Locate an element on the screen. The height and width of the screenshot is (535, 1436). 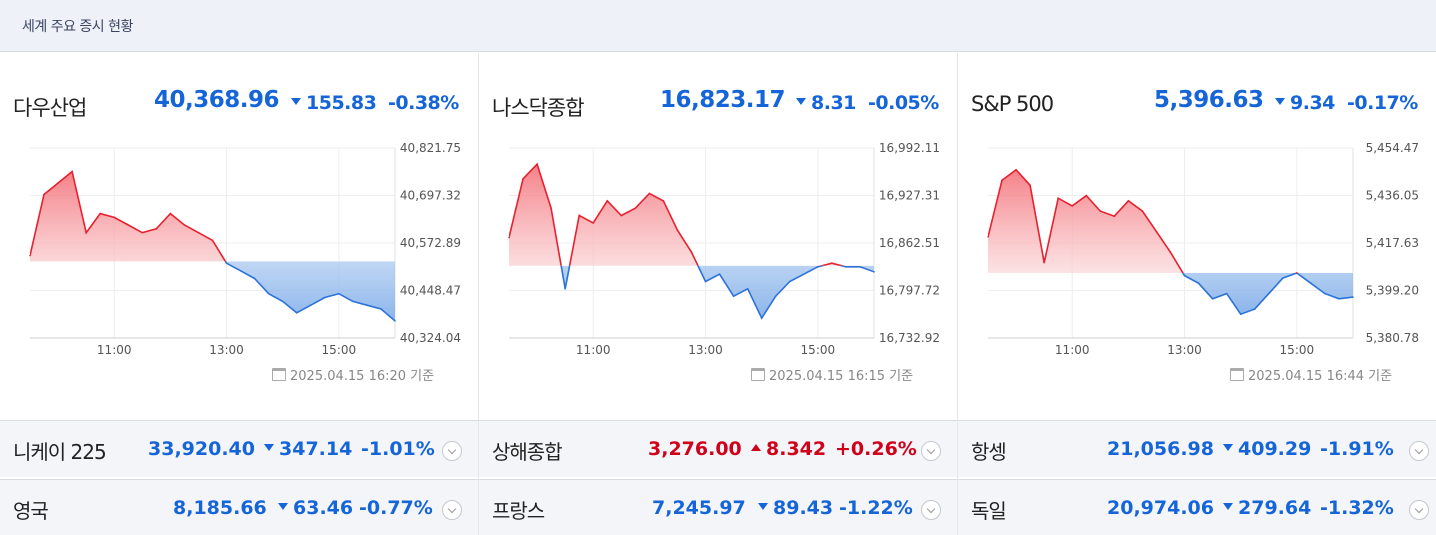
y-tick-label: 5,417.63 is located at coordinates (1392, 243).